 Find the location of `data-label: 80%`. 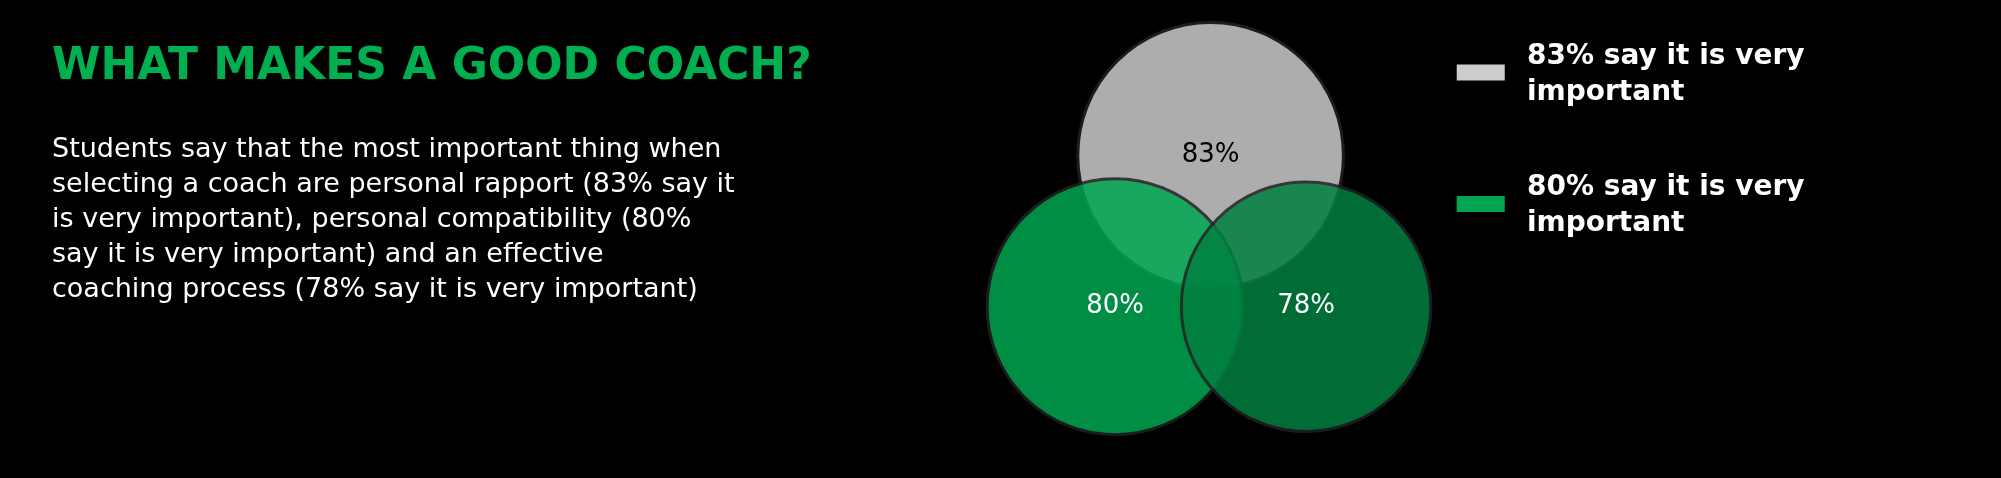

data-label: 80% is located at coordinates (1115, 304).